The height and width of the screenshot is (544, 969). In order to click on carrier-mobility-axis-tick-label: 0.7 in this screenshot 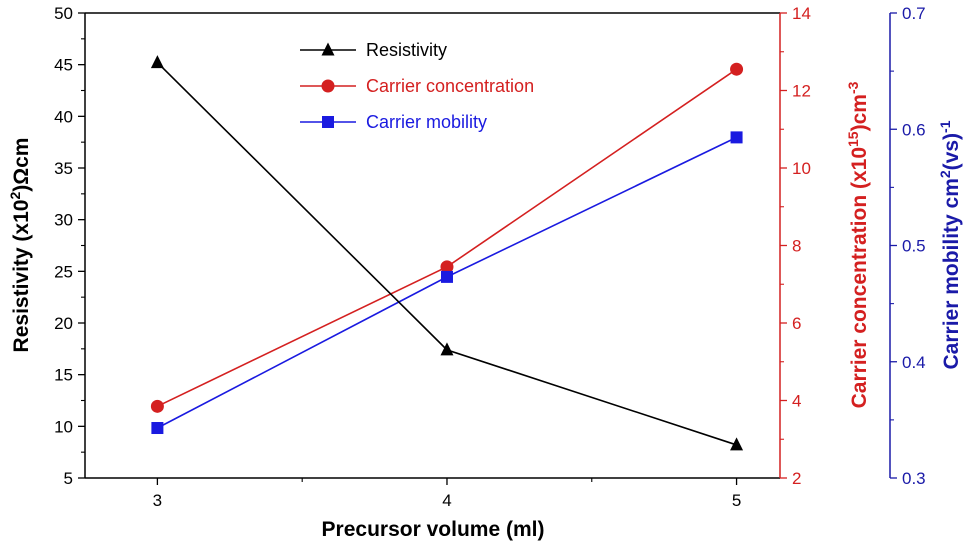, I will do `click(914, 13)`.